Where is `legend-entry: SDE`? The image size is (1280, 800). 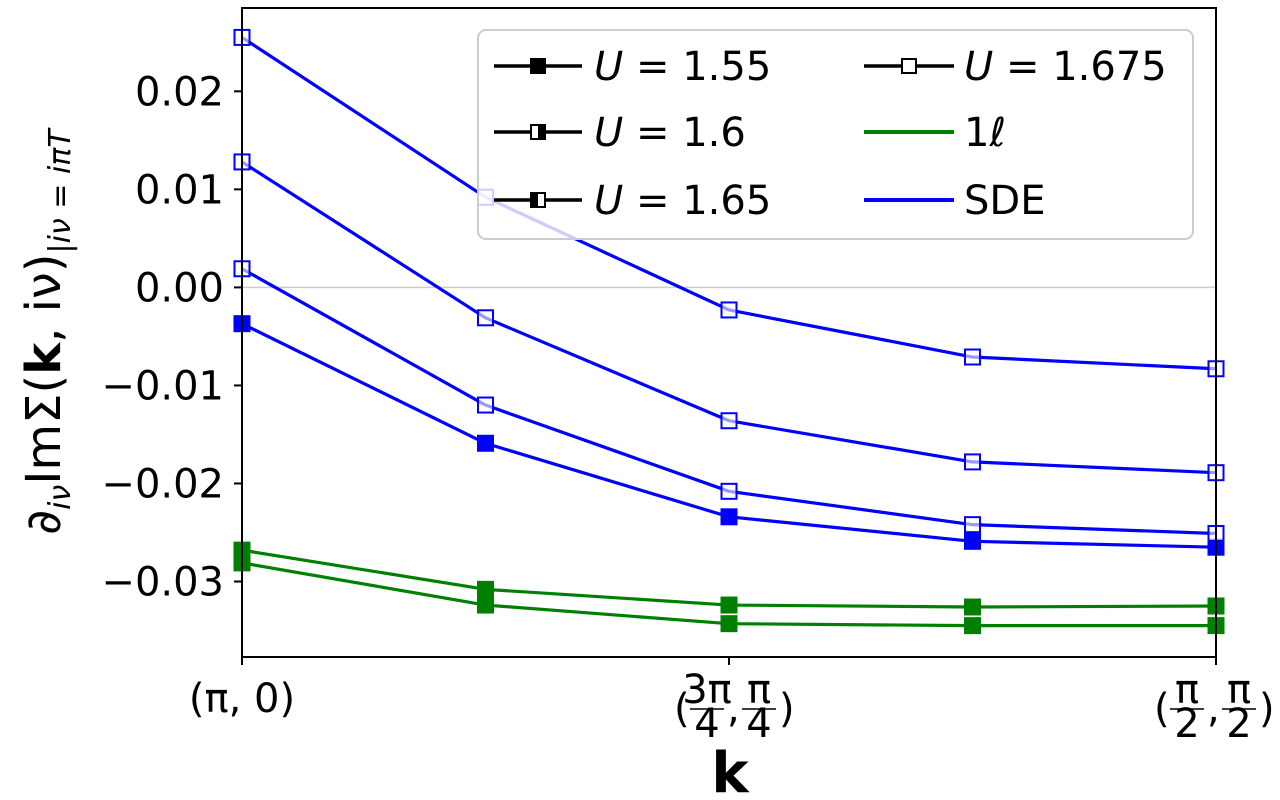 legend-entry: SDE is located at coordinates (954, 201).